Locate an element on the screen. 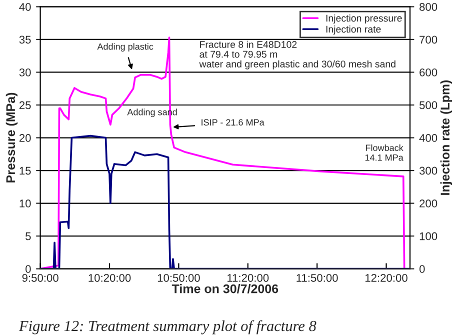 This screenshot has height=336, width=474. y-axis-title: Pressure (MPa) is located at coordinates (12, 137).